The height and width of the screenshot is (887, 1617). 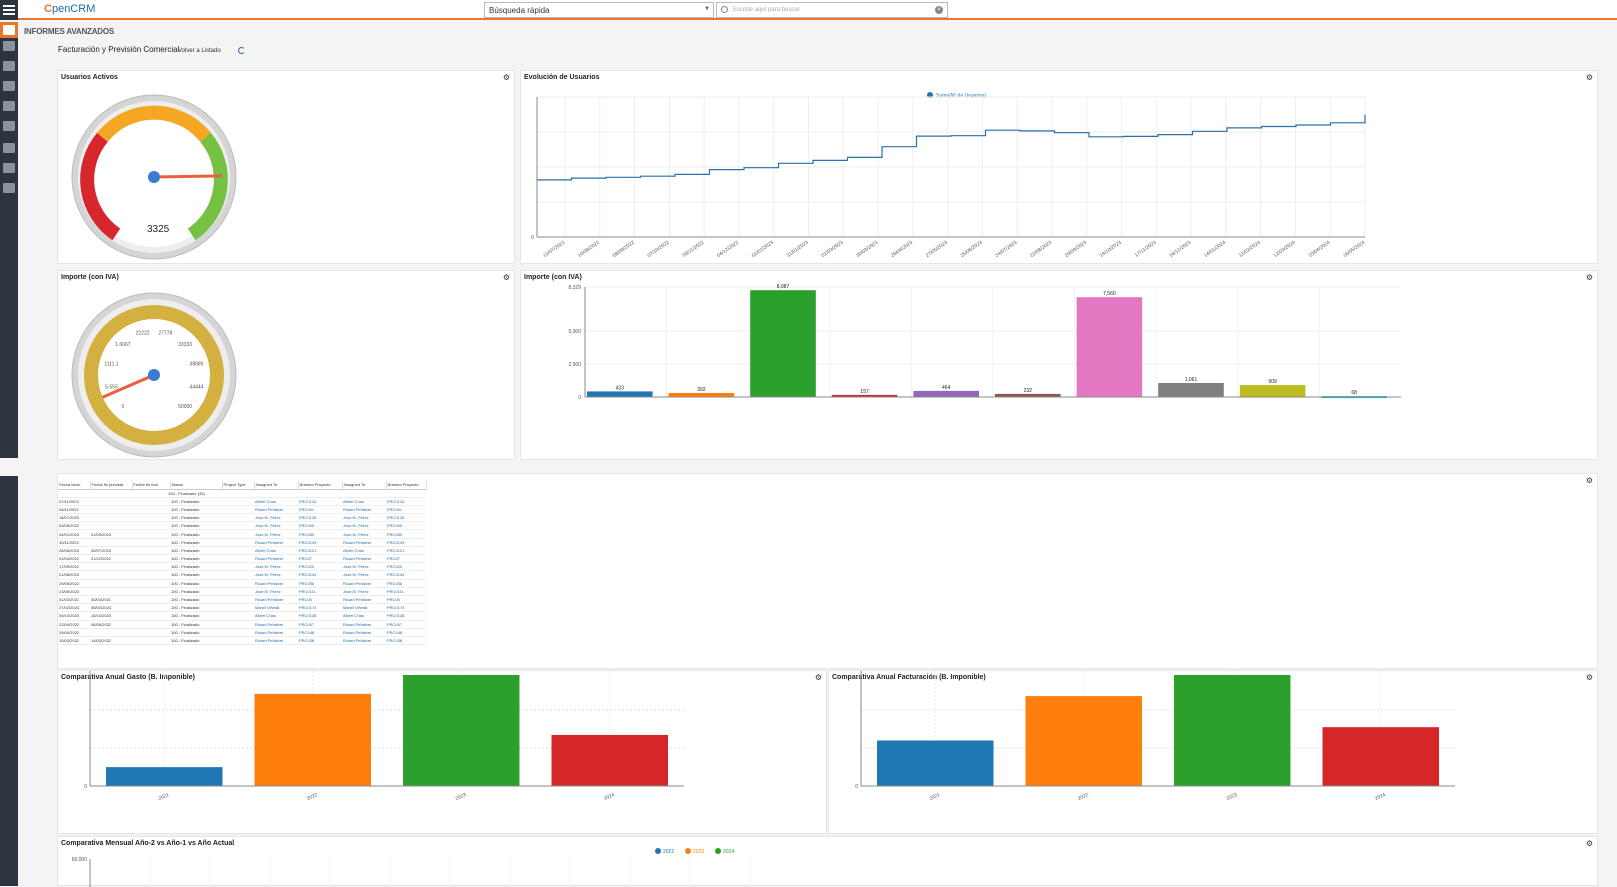 What do you see at coordinates (9, 66) in the screenshot?
I see `sidebar-item-buildings-icon` at bounding box center [9, 66].